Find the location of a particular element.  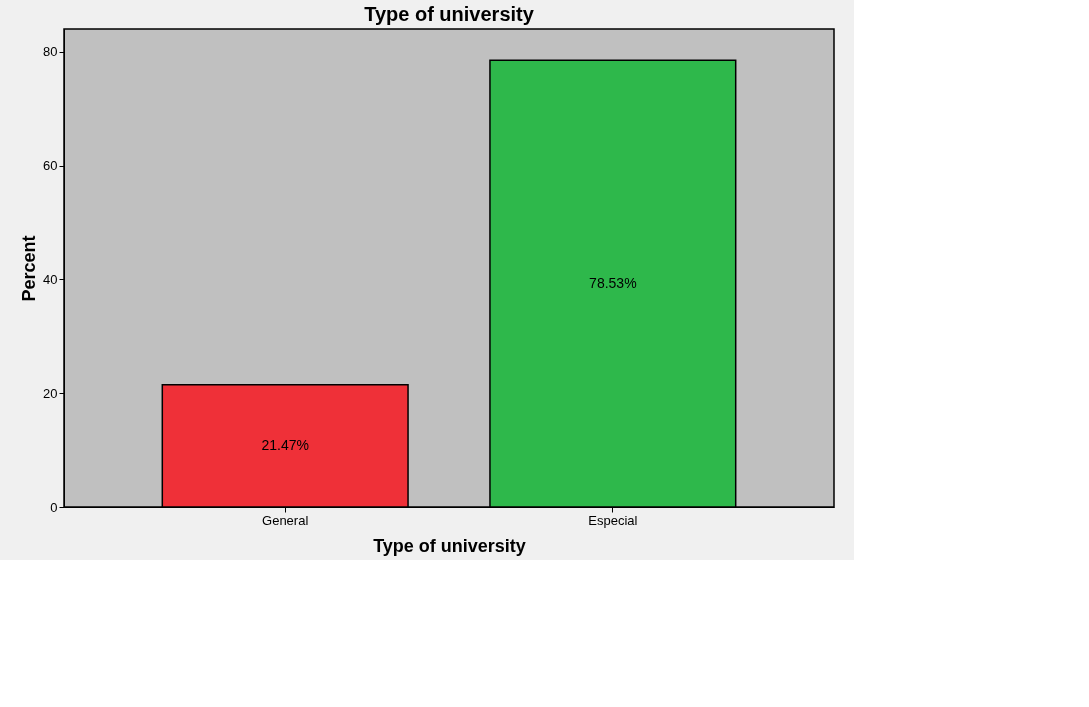

data-label: 21.47% is located at coordinates (285, 444).